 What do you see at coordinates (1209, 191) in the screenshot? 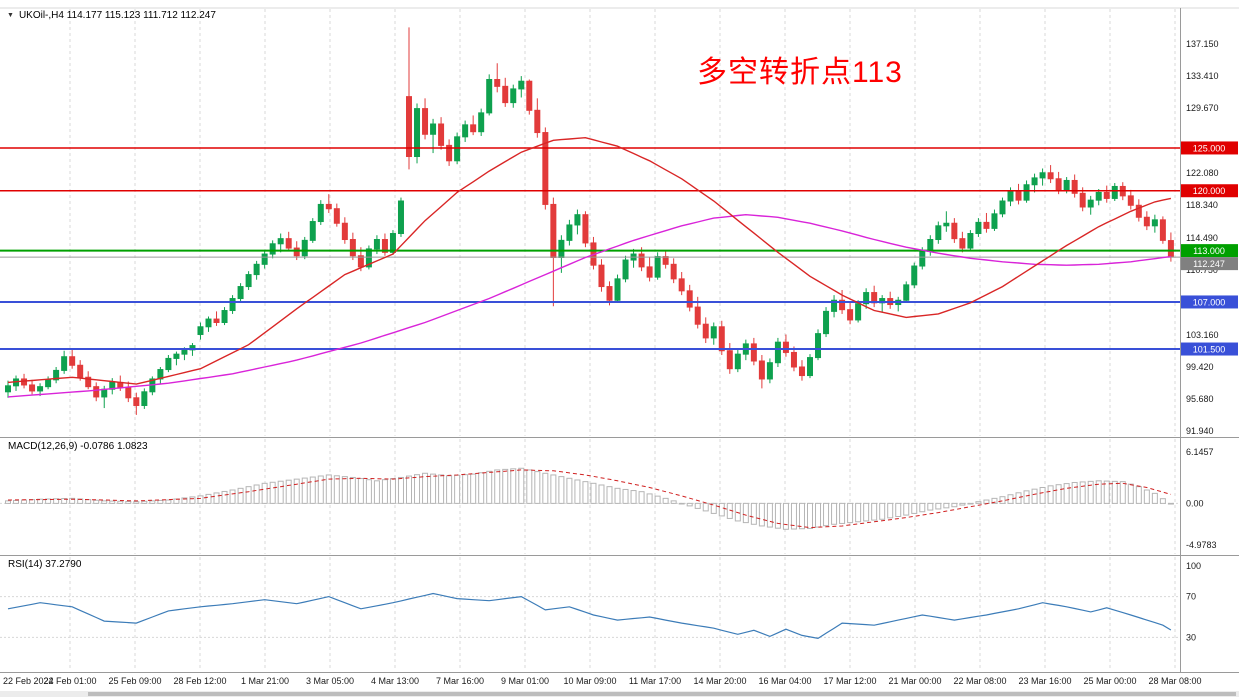
I see `price-badge` at bounding box center [1209, 191].